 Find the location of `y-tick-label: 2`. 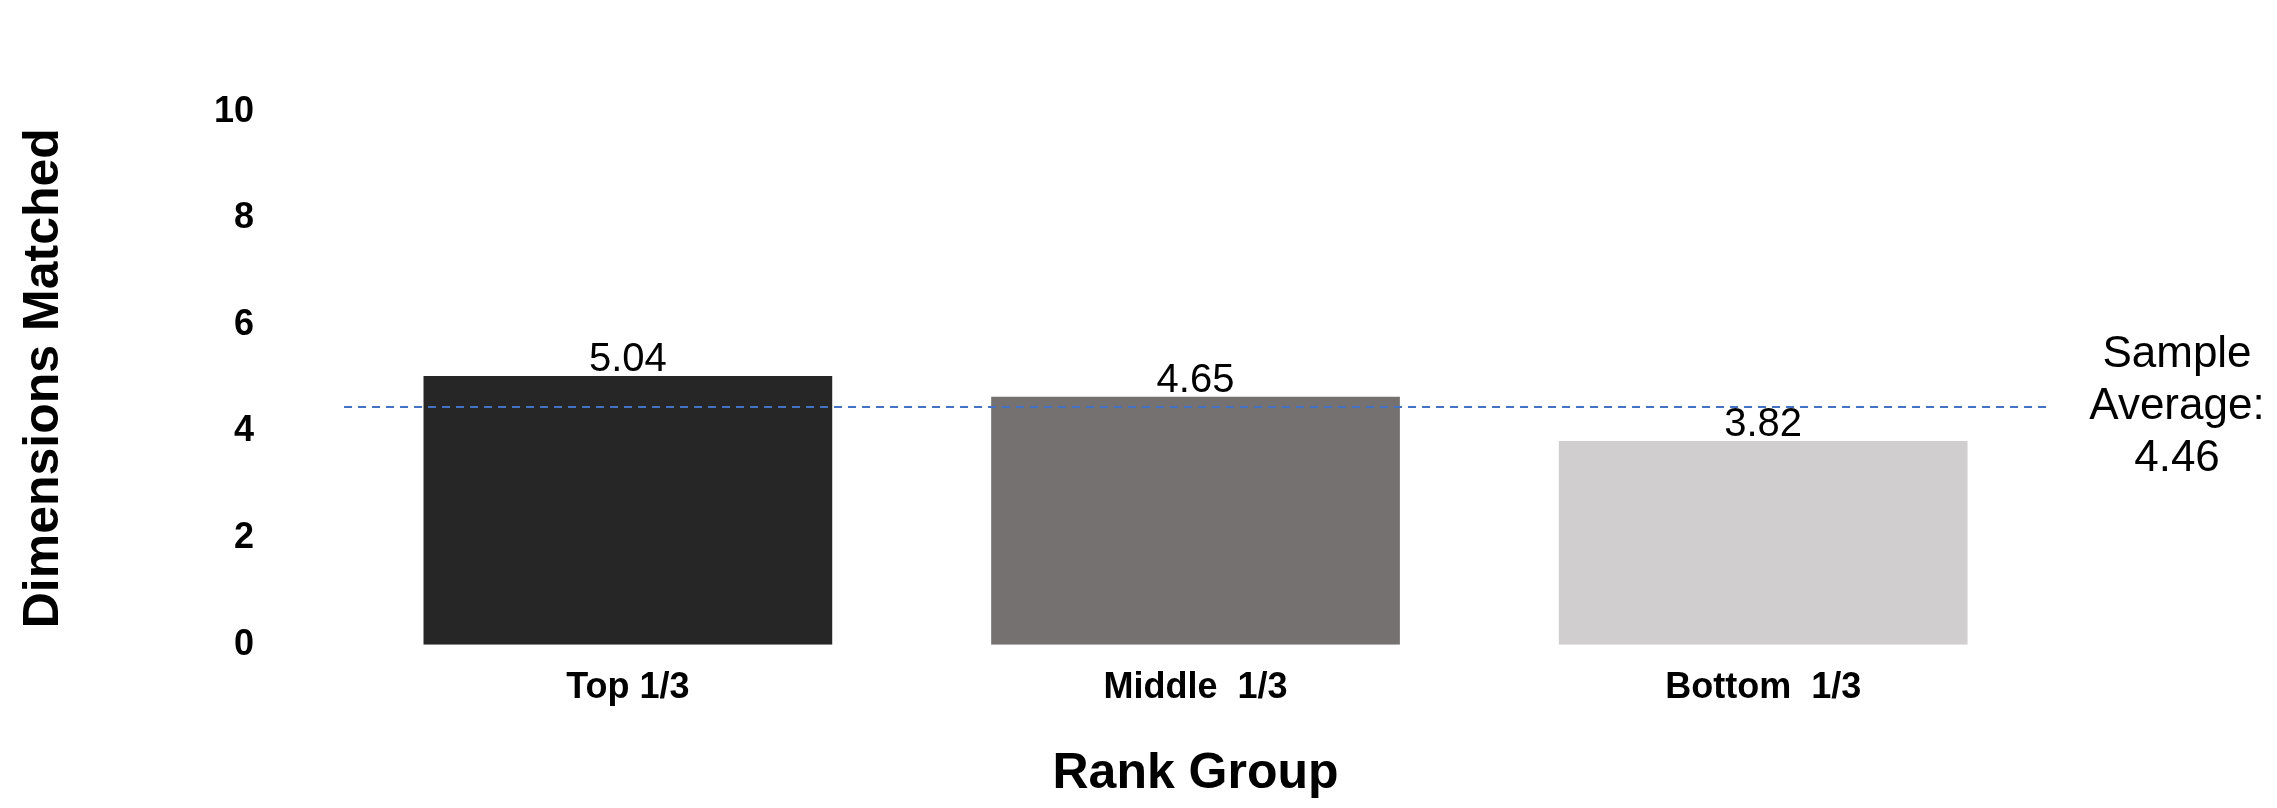

y-tick-label: 2 is located at coordinates (244, 536).